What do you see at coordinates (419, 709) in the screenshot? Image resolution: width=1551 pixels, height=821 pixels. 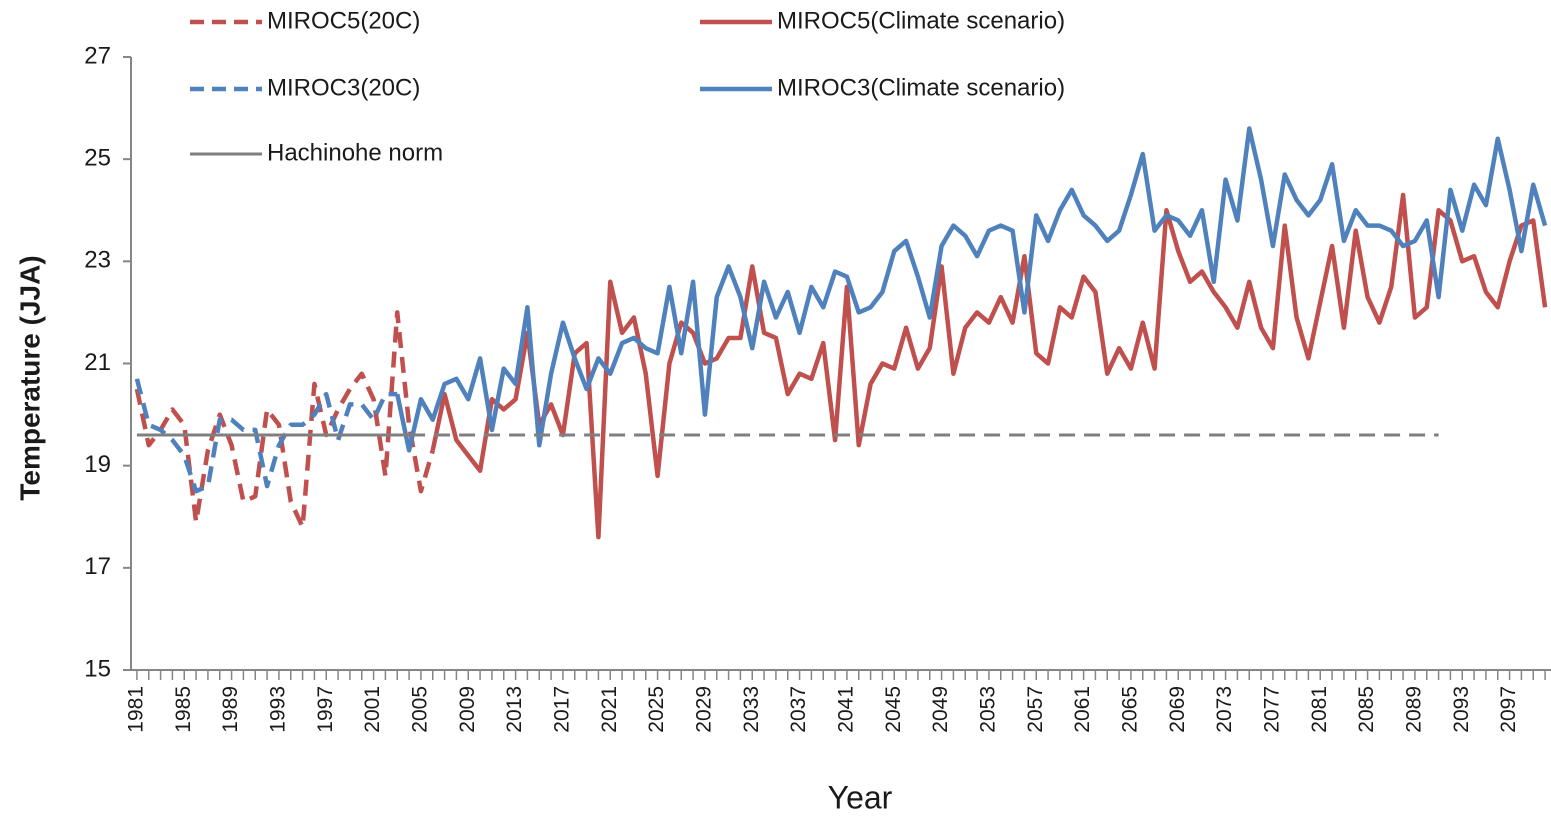 I see `x-tick-label: 2005` at bounding box center [419, 709].